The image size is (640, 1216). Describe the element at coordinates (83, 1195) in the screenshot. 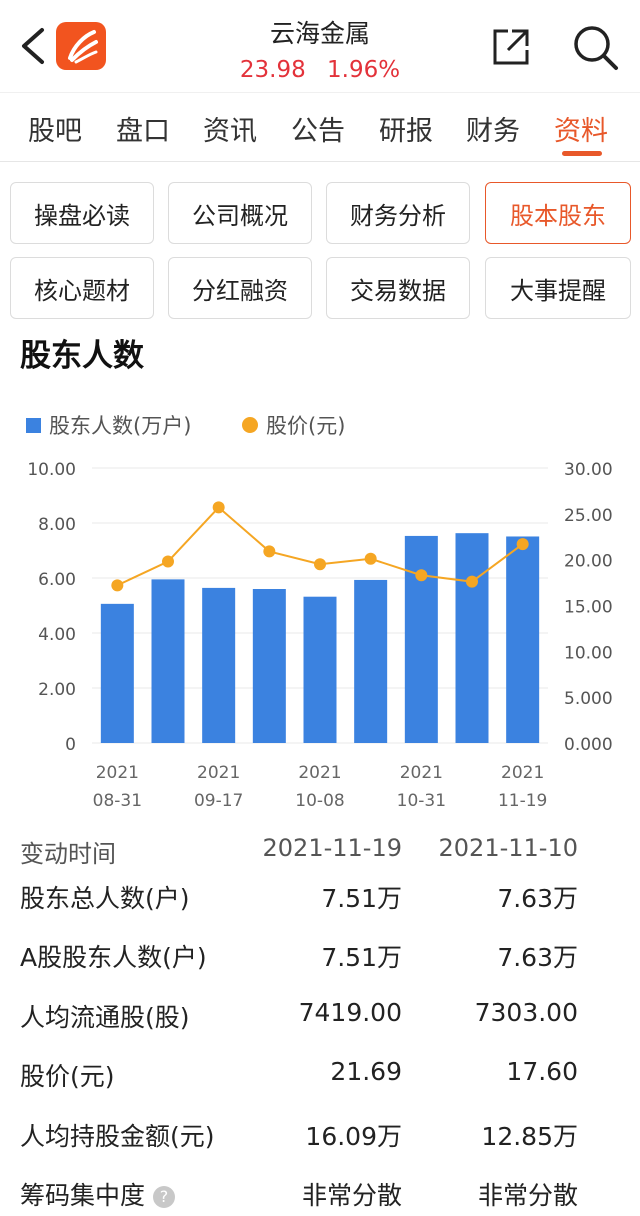

I see `row-label-text: 筹码集中度` at that location.